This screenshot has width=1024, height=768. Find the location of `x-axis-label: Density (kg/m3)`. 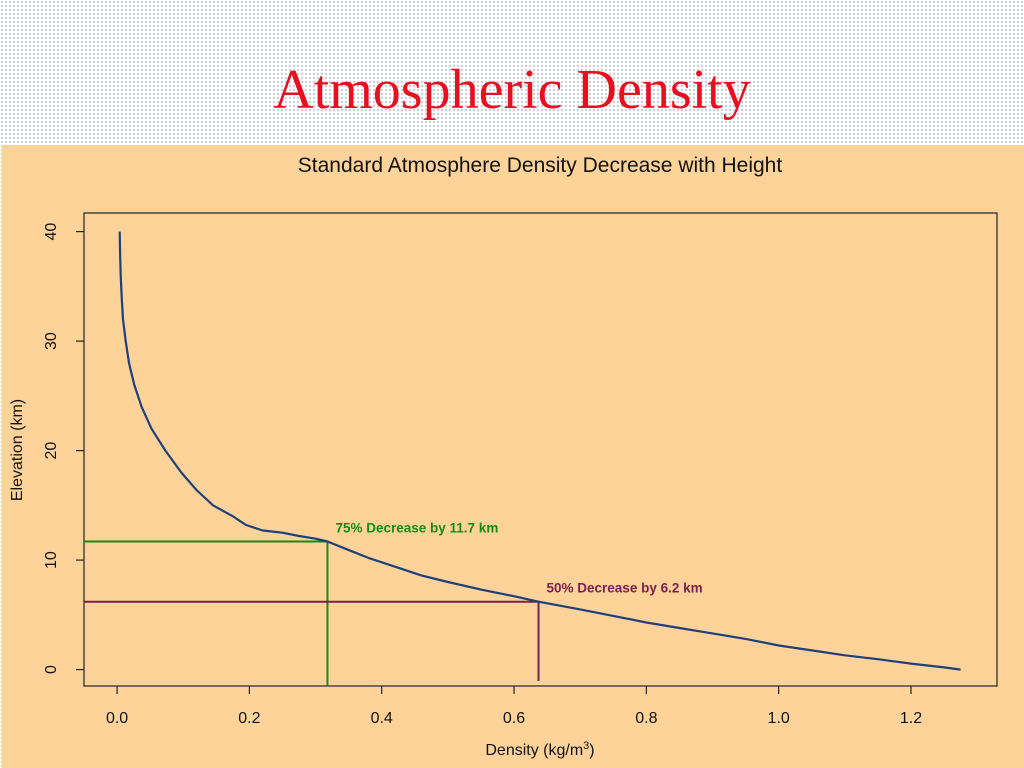

x-axis-label: Density (kg/m3) is located at coordinates (539, 749).